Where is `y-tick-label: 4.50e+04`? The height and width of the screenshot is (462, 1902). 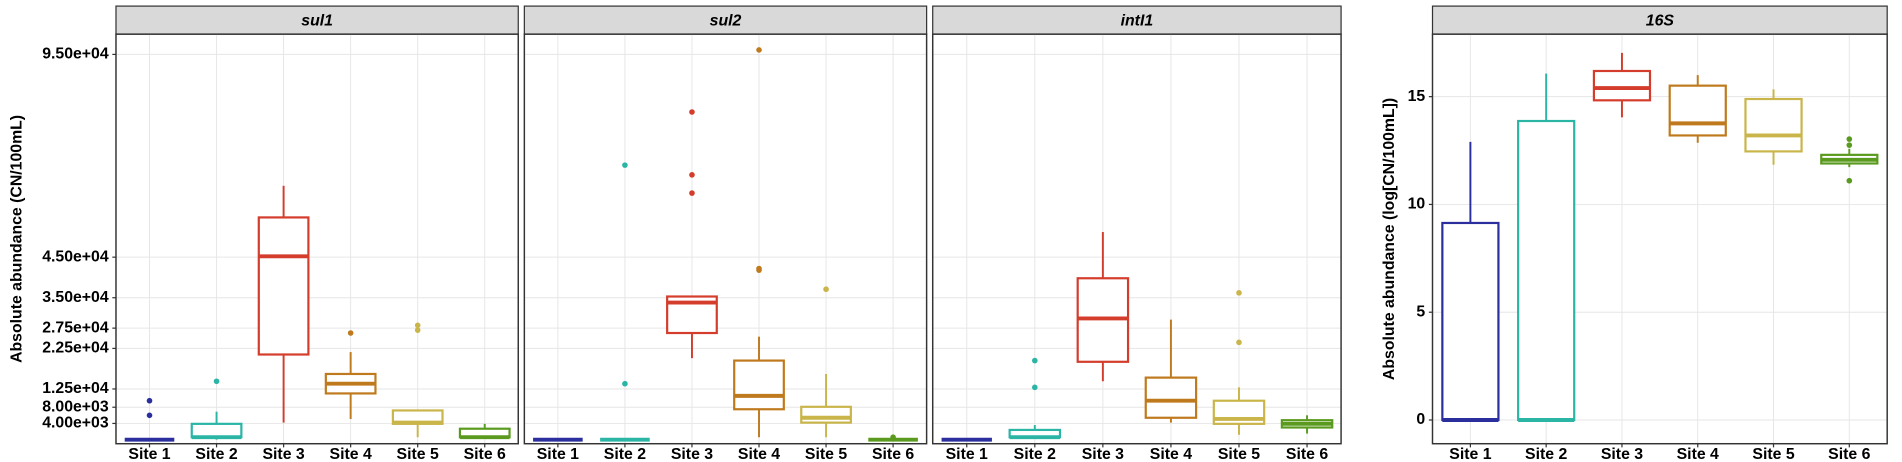 y-tick-label: 4.50e+04 is located at coordinates (75, 256).